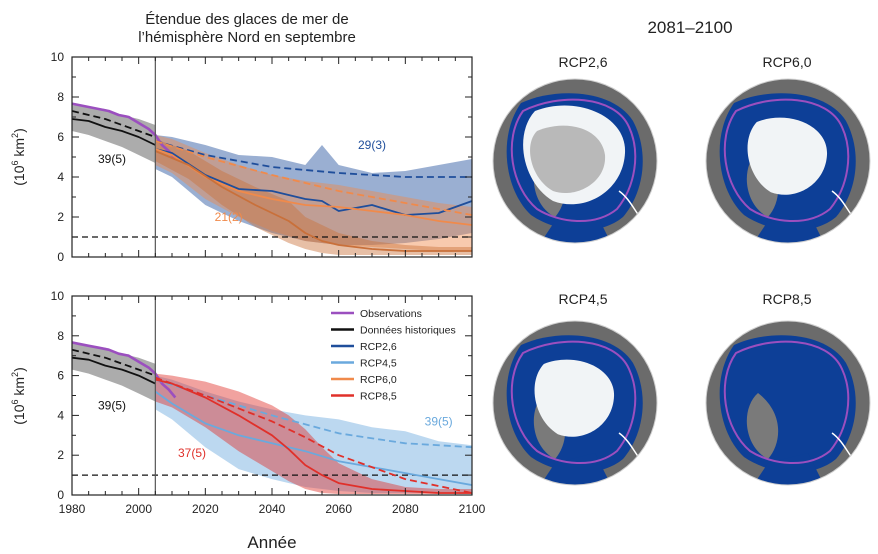 The image size is (878, 554). What do you see at coordinates (18, 396) in the screenshot?
I see `y-axis-label-bottom: (106 km2)` at bounding box center [18, 396].